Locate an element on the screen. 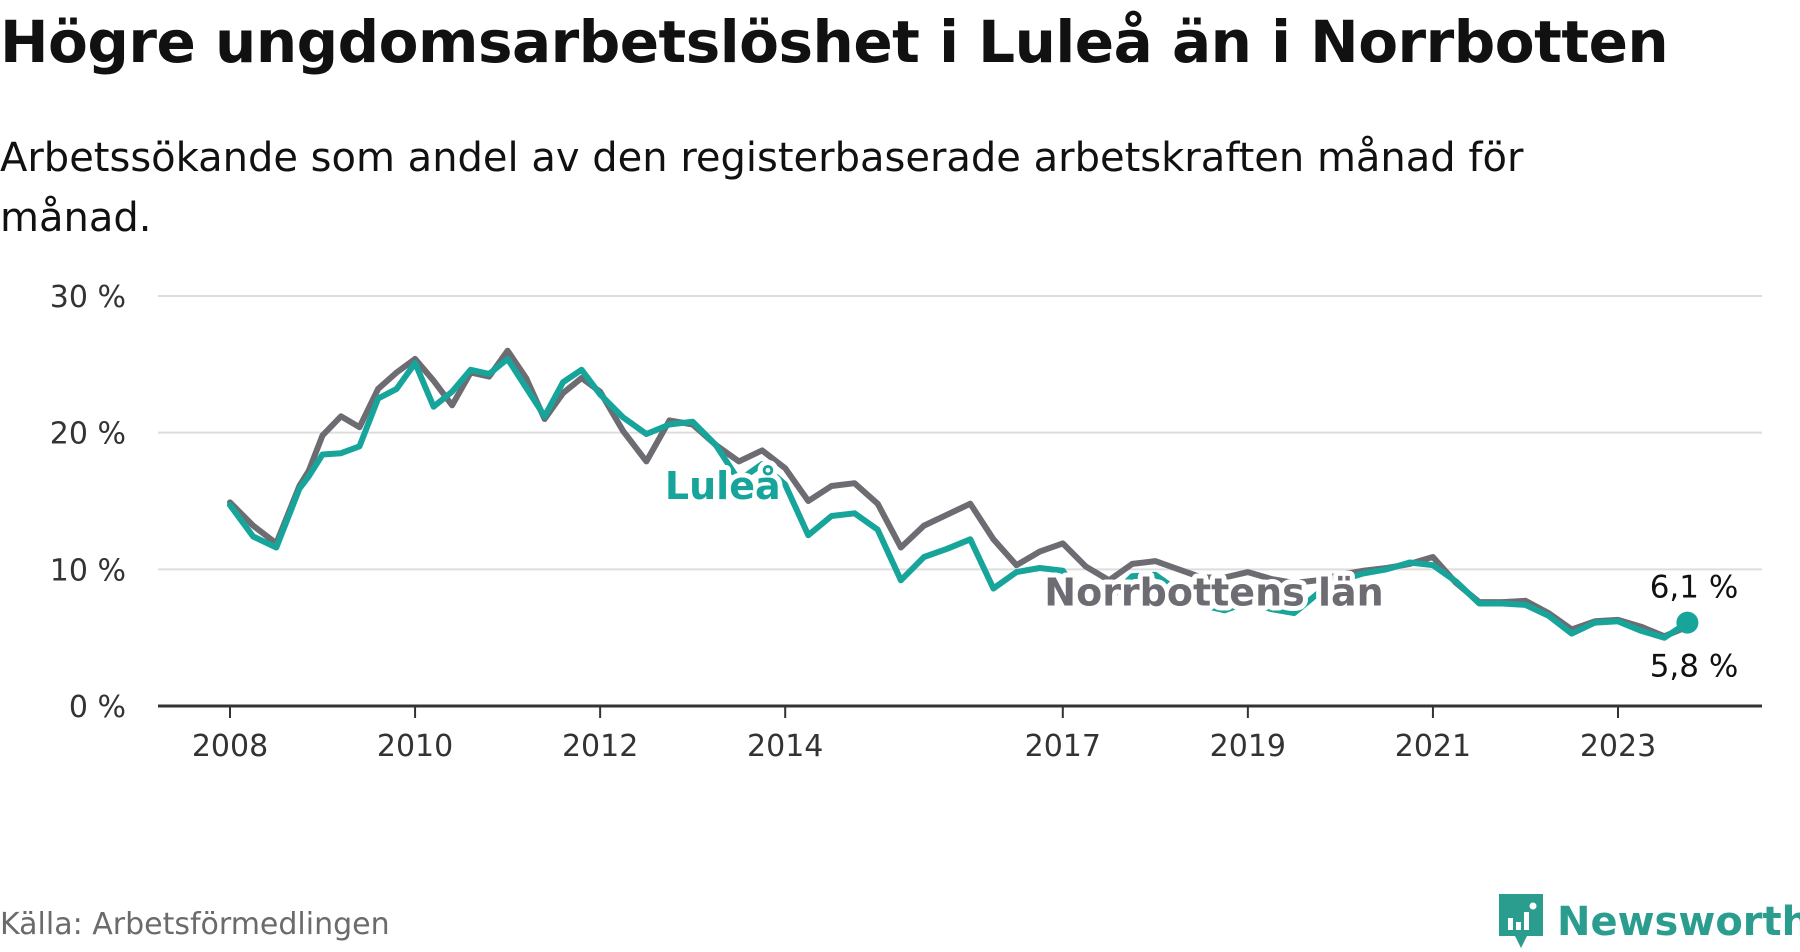  x-tick-label: 2019 is located at coordinates (1248, 746).